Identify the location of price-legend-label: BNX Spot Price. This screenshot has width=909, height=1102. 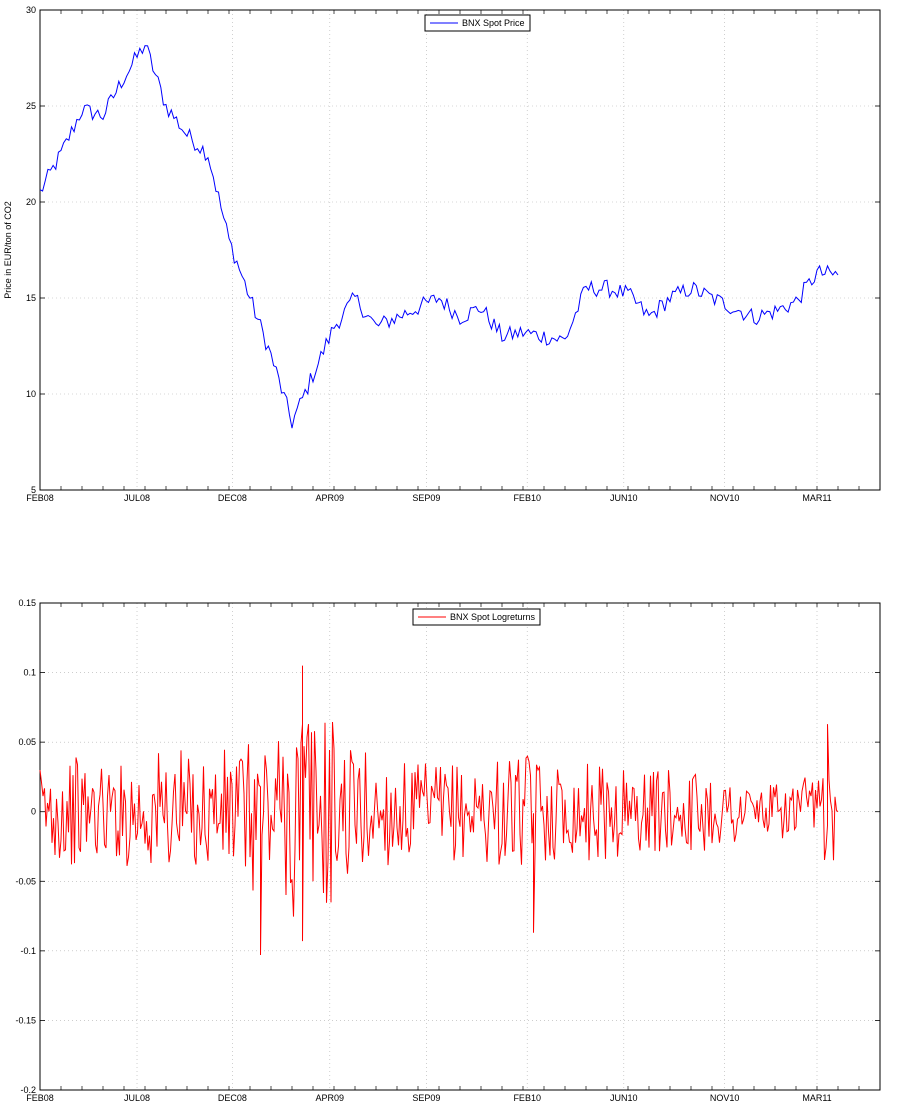
(493, 23).